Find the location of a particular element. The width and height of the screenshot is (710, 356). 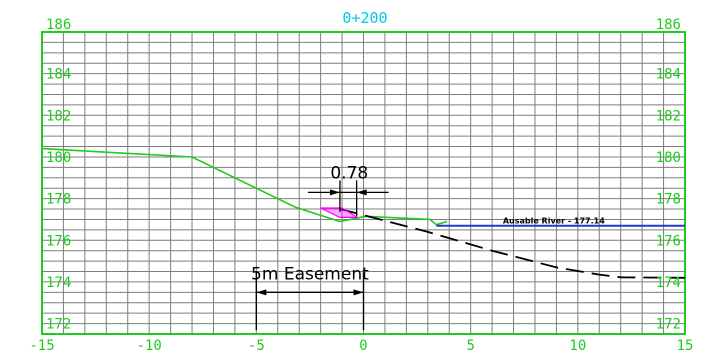

y-tick-label-right: 182 is located at coordinates (668, 116).